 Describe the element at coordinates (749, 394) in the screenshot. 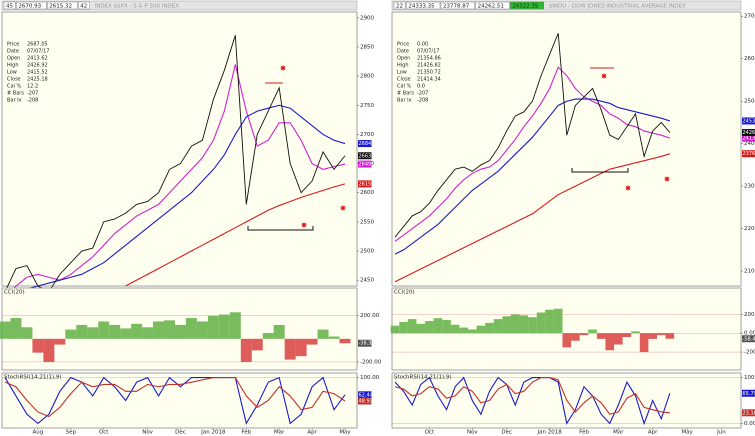

I see `value-tag-label: 65.79` at that location.